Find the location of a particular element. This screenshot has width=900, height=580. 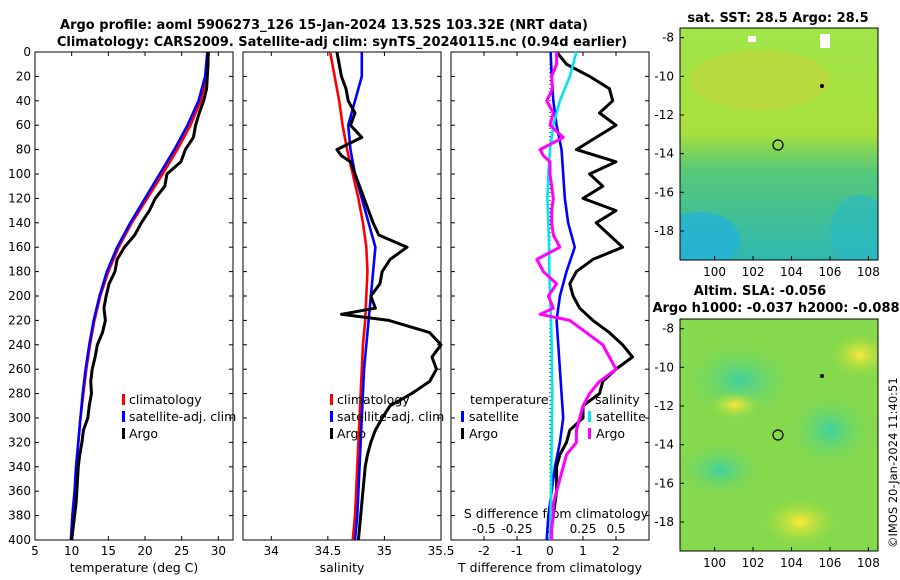

y-tick-label: 240 is located at coordinates (19, 345).